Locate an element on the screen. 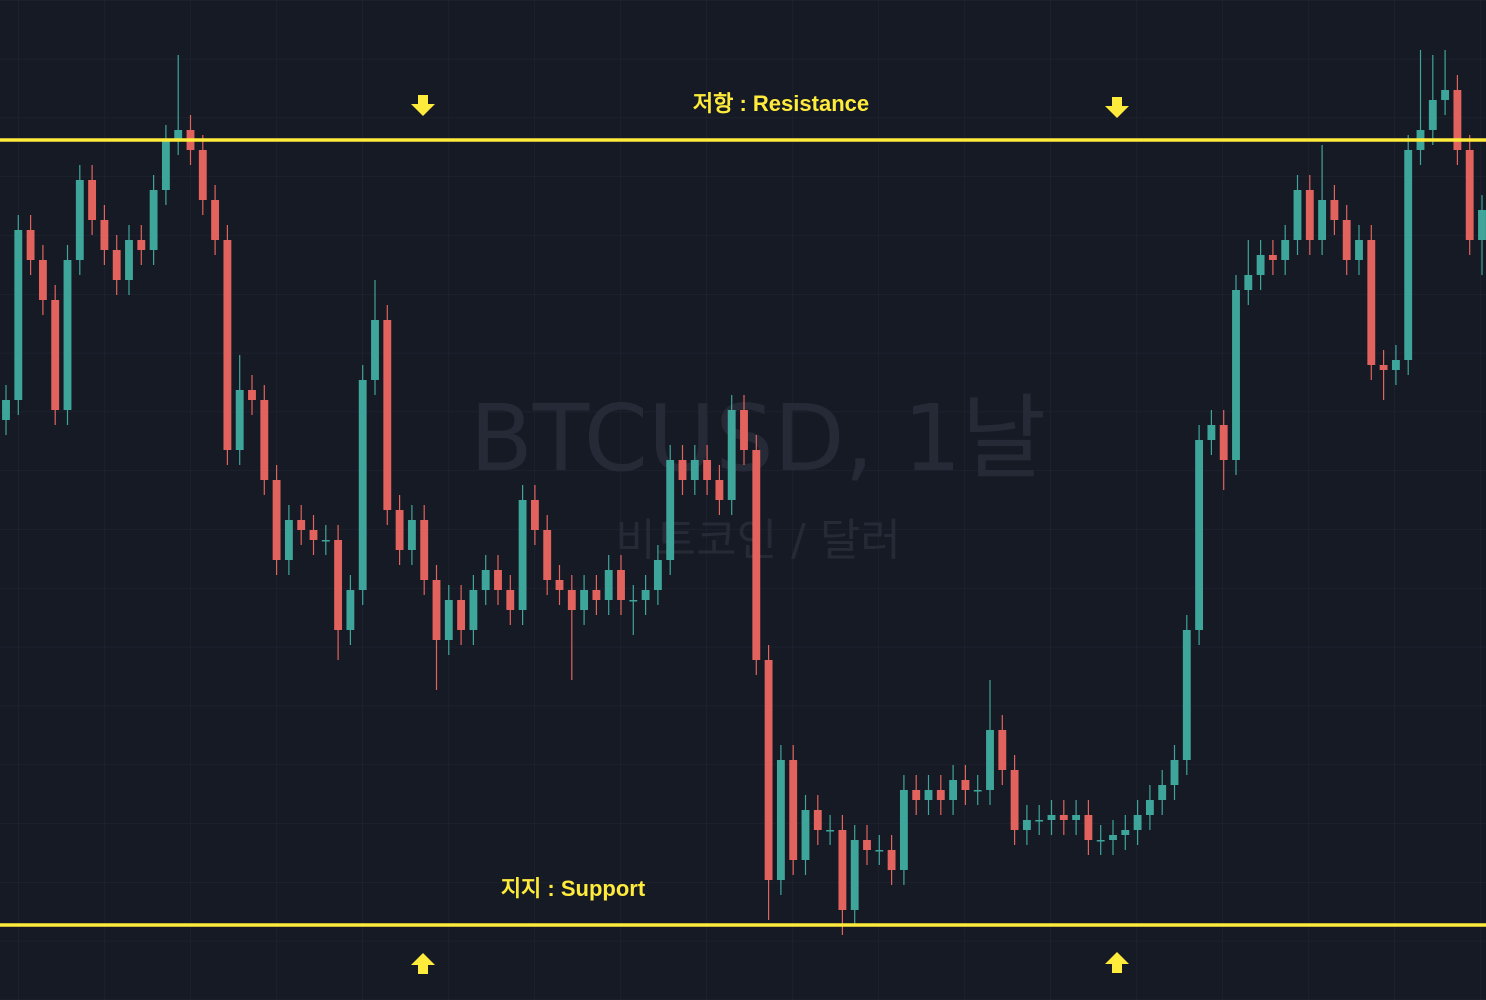  level-label: 지지 : Support is located at coordinates (573, 888).